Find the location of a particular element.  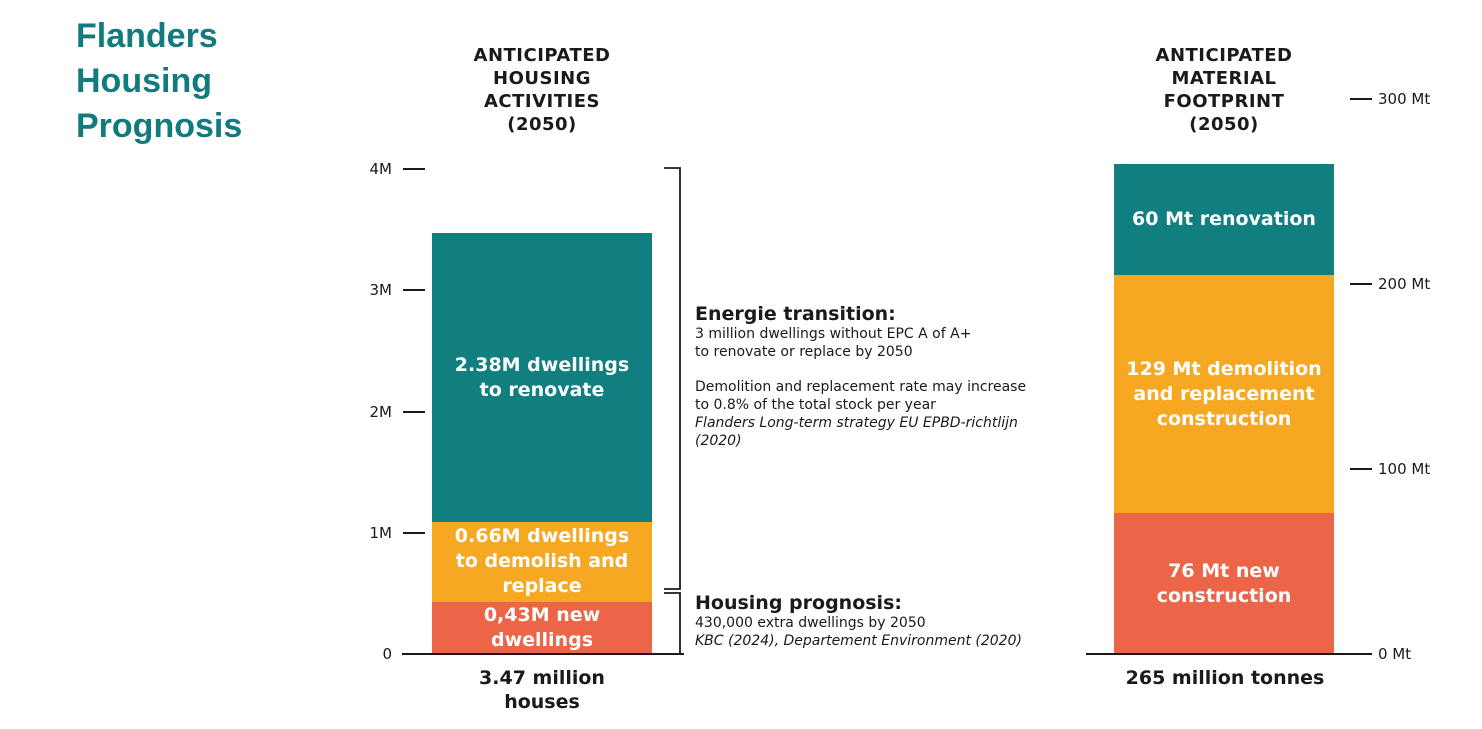

right-segment-label-2: 60 Mt renovation is located at coordinates (1224, 219).